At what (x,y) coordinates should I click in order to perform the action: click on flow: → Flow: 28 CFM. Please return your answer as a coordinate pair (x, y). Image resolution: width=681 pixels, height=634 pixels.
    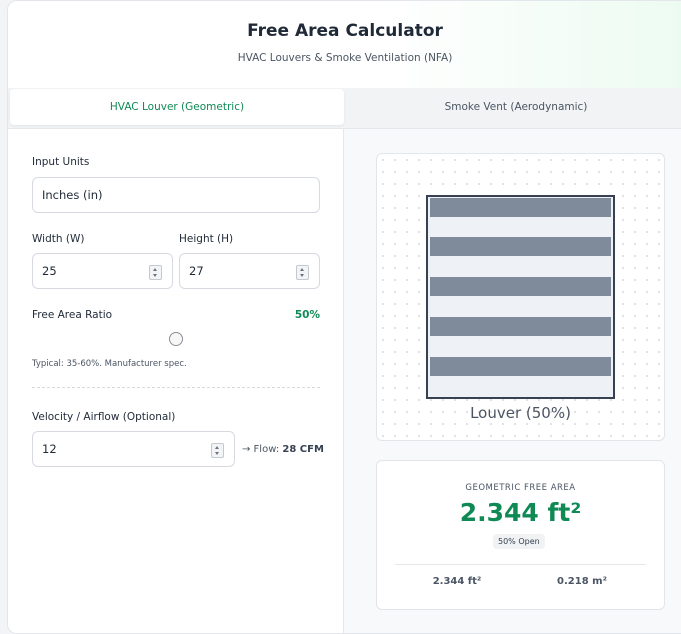
    Looking at the image, I should click on (283, 449).